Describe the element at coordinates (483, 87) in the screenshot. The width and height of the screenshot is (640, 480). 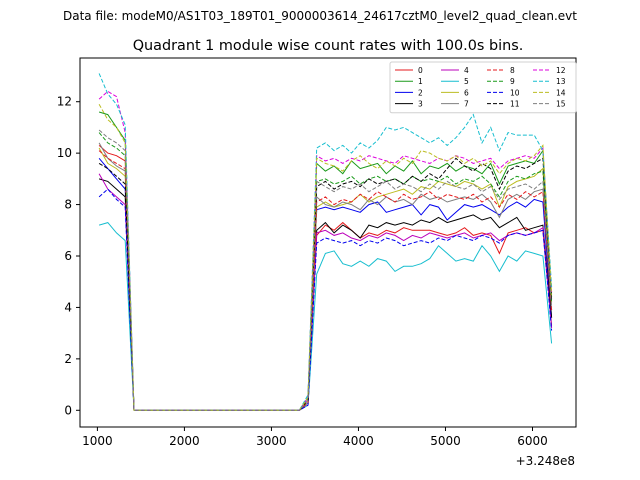
I see `legend-box` at that location.